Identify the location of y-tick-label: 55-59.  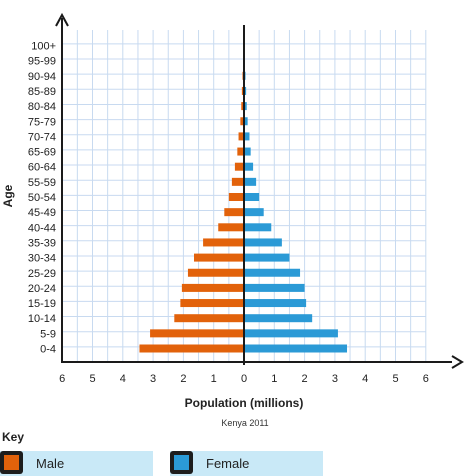
(42, 183).